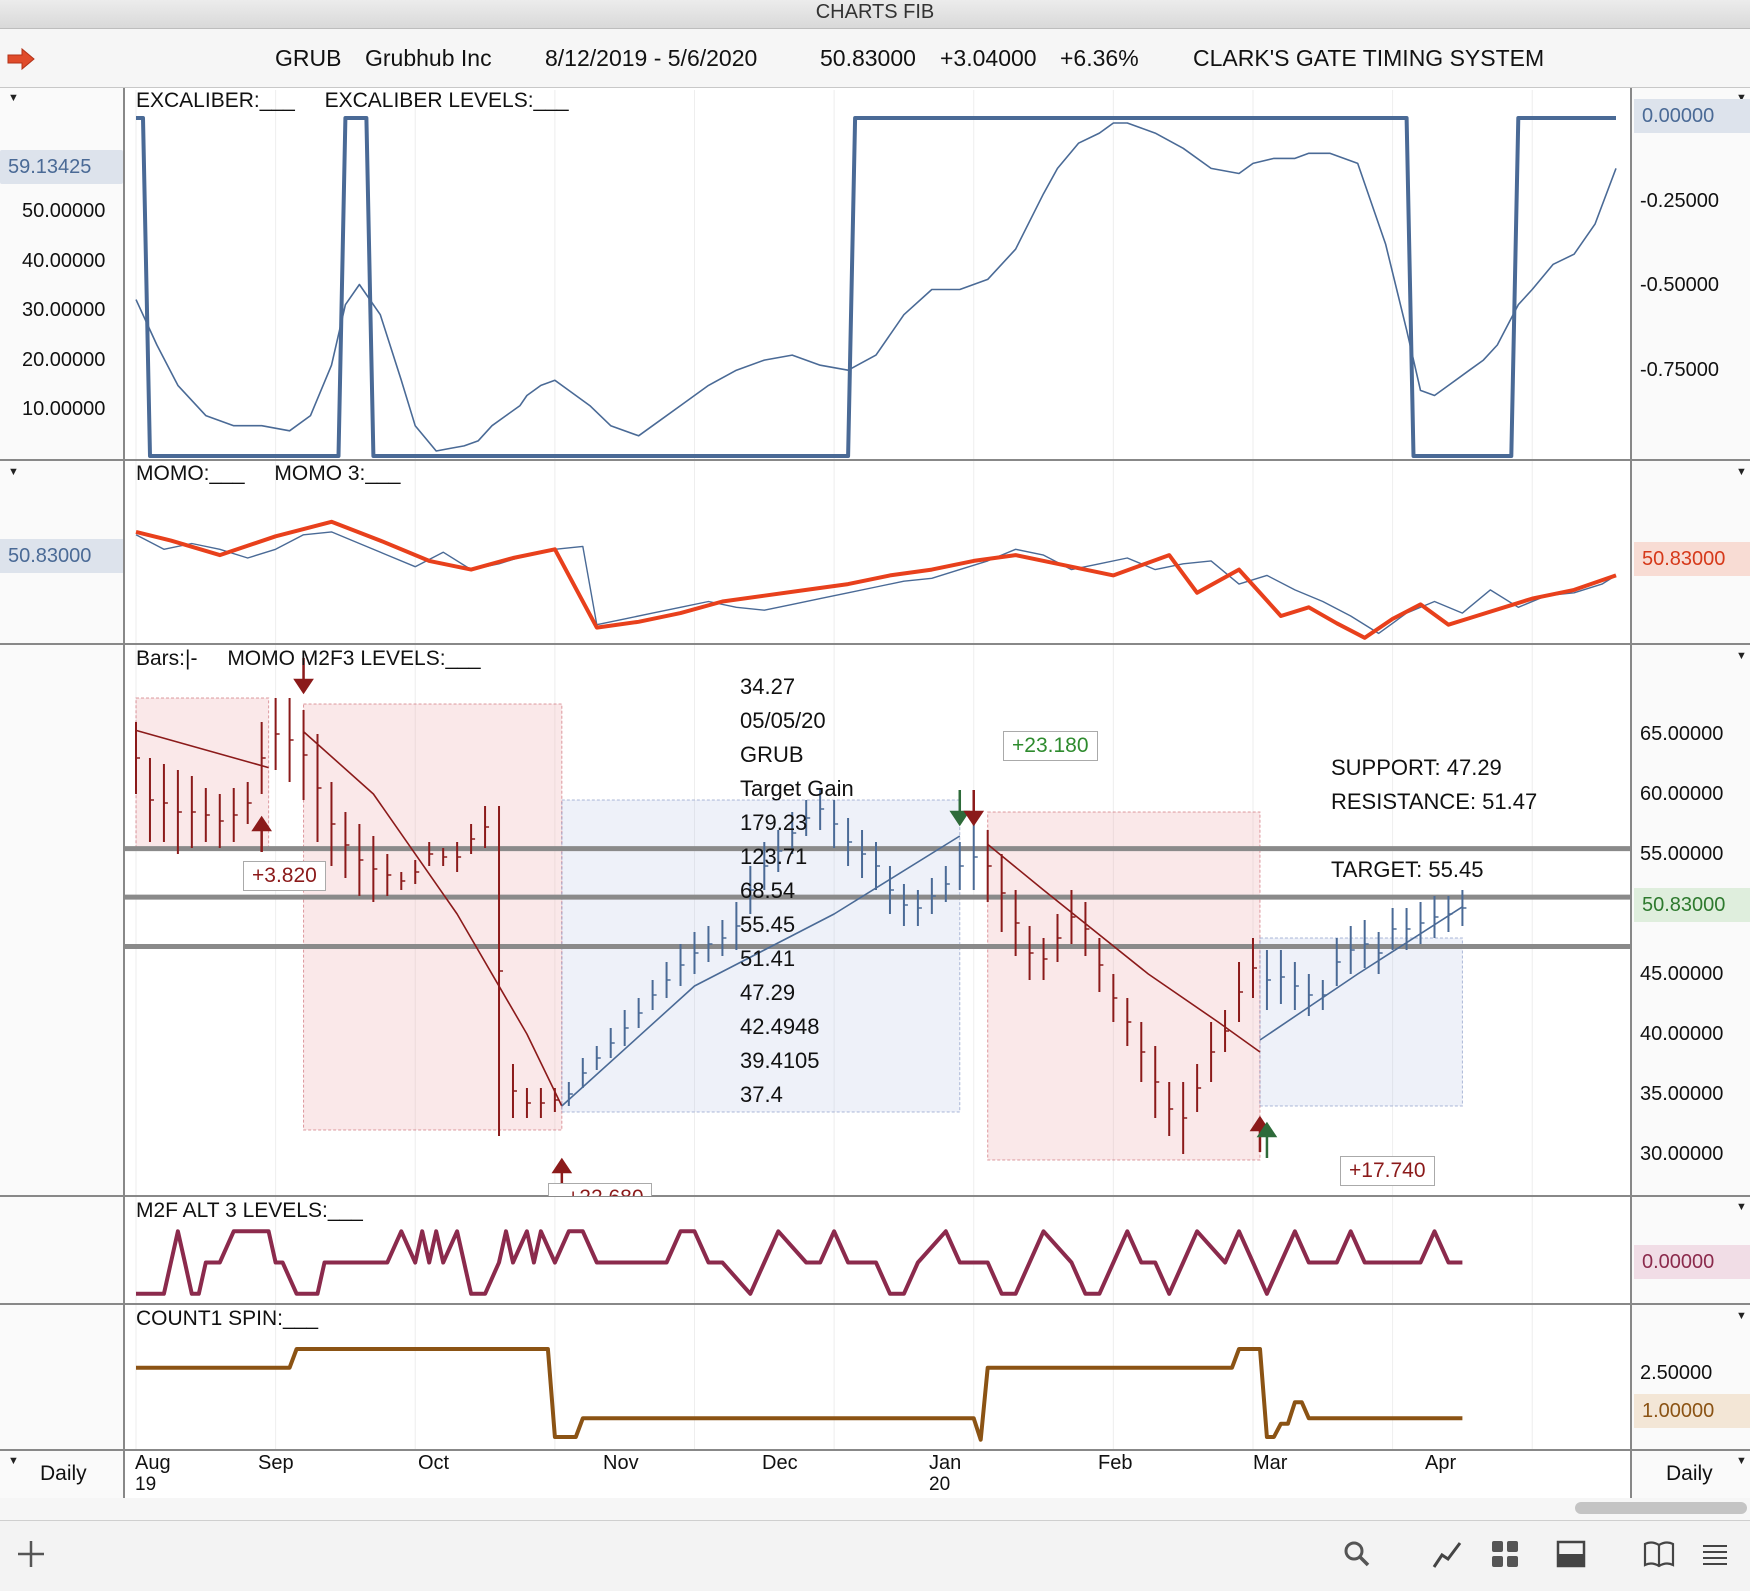  Describe the element at coordinates (1682, 1034) in the screenshot. I see `right-tick-label: 40.00000` at that location.